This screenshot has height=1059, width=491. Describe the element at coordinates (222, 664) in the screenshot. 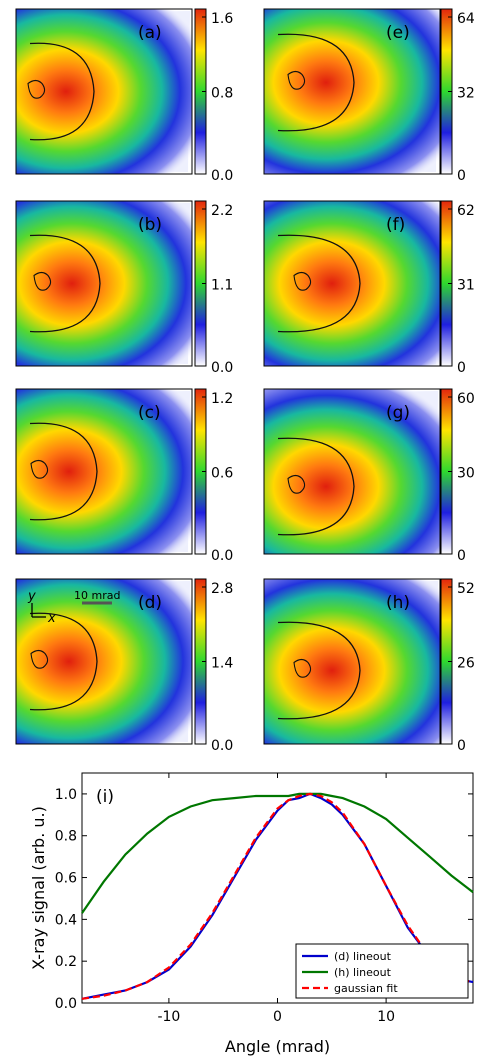

I see `colorbar-tick-label: 1.4` at that location.